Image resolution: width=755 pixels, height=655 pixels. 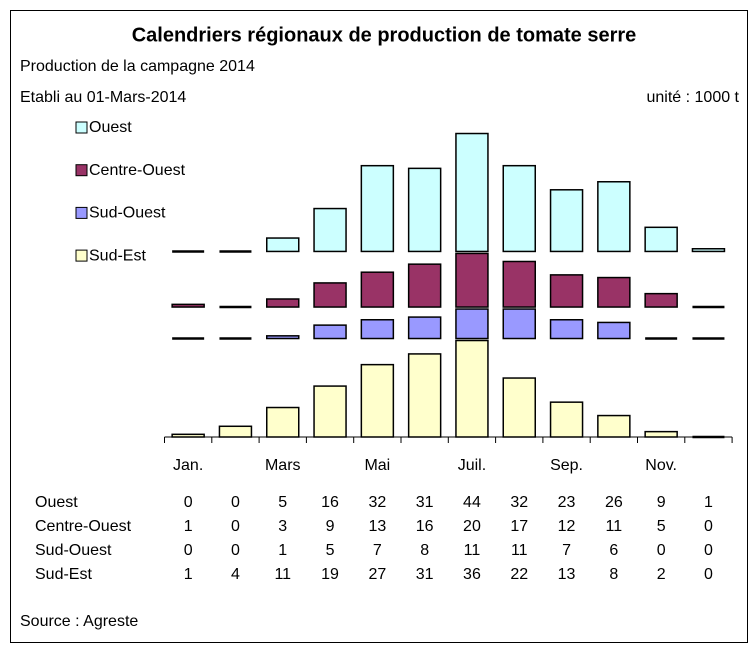 What do you see at coordinates (567, 526) in the screenshot?
I see `table-cell: 12` at bounding box center [567, 526].